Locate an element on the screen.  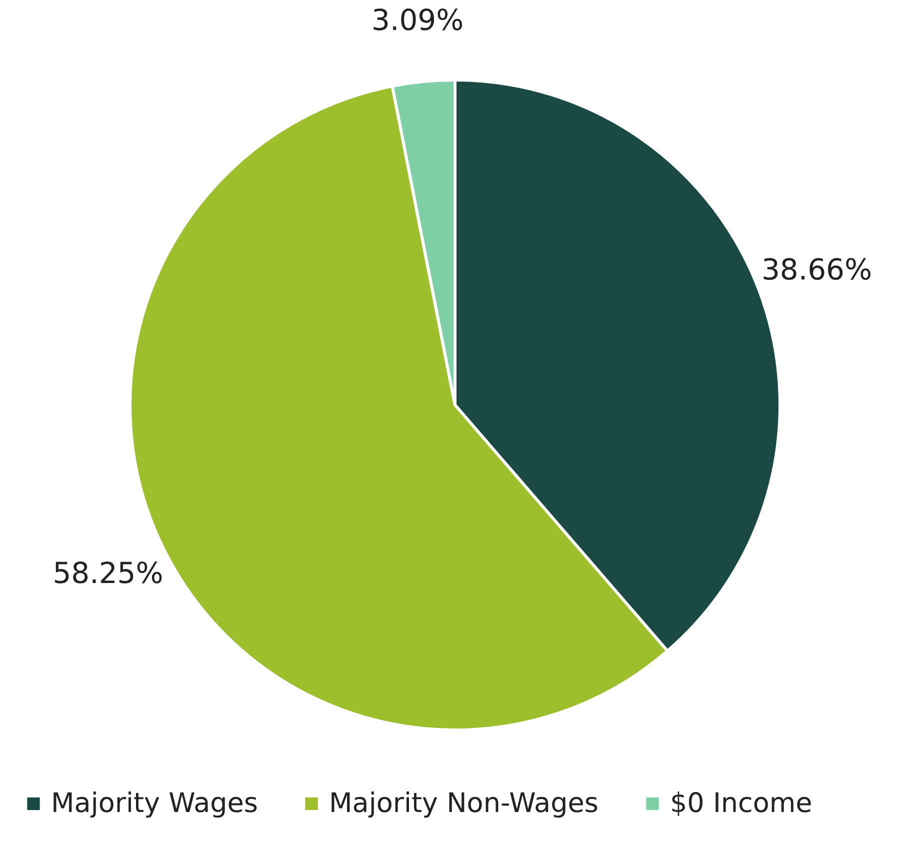
data-label: 3.09% is located at coordinates (418, 19).